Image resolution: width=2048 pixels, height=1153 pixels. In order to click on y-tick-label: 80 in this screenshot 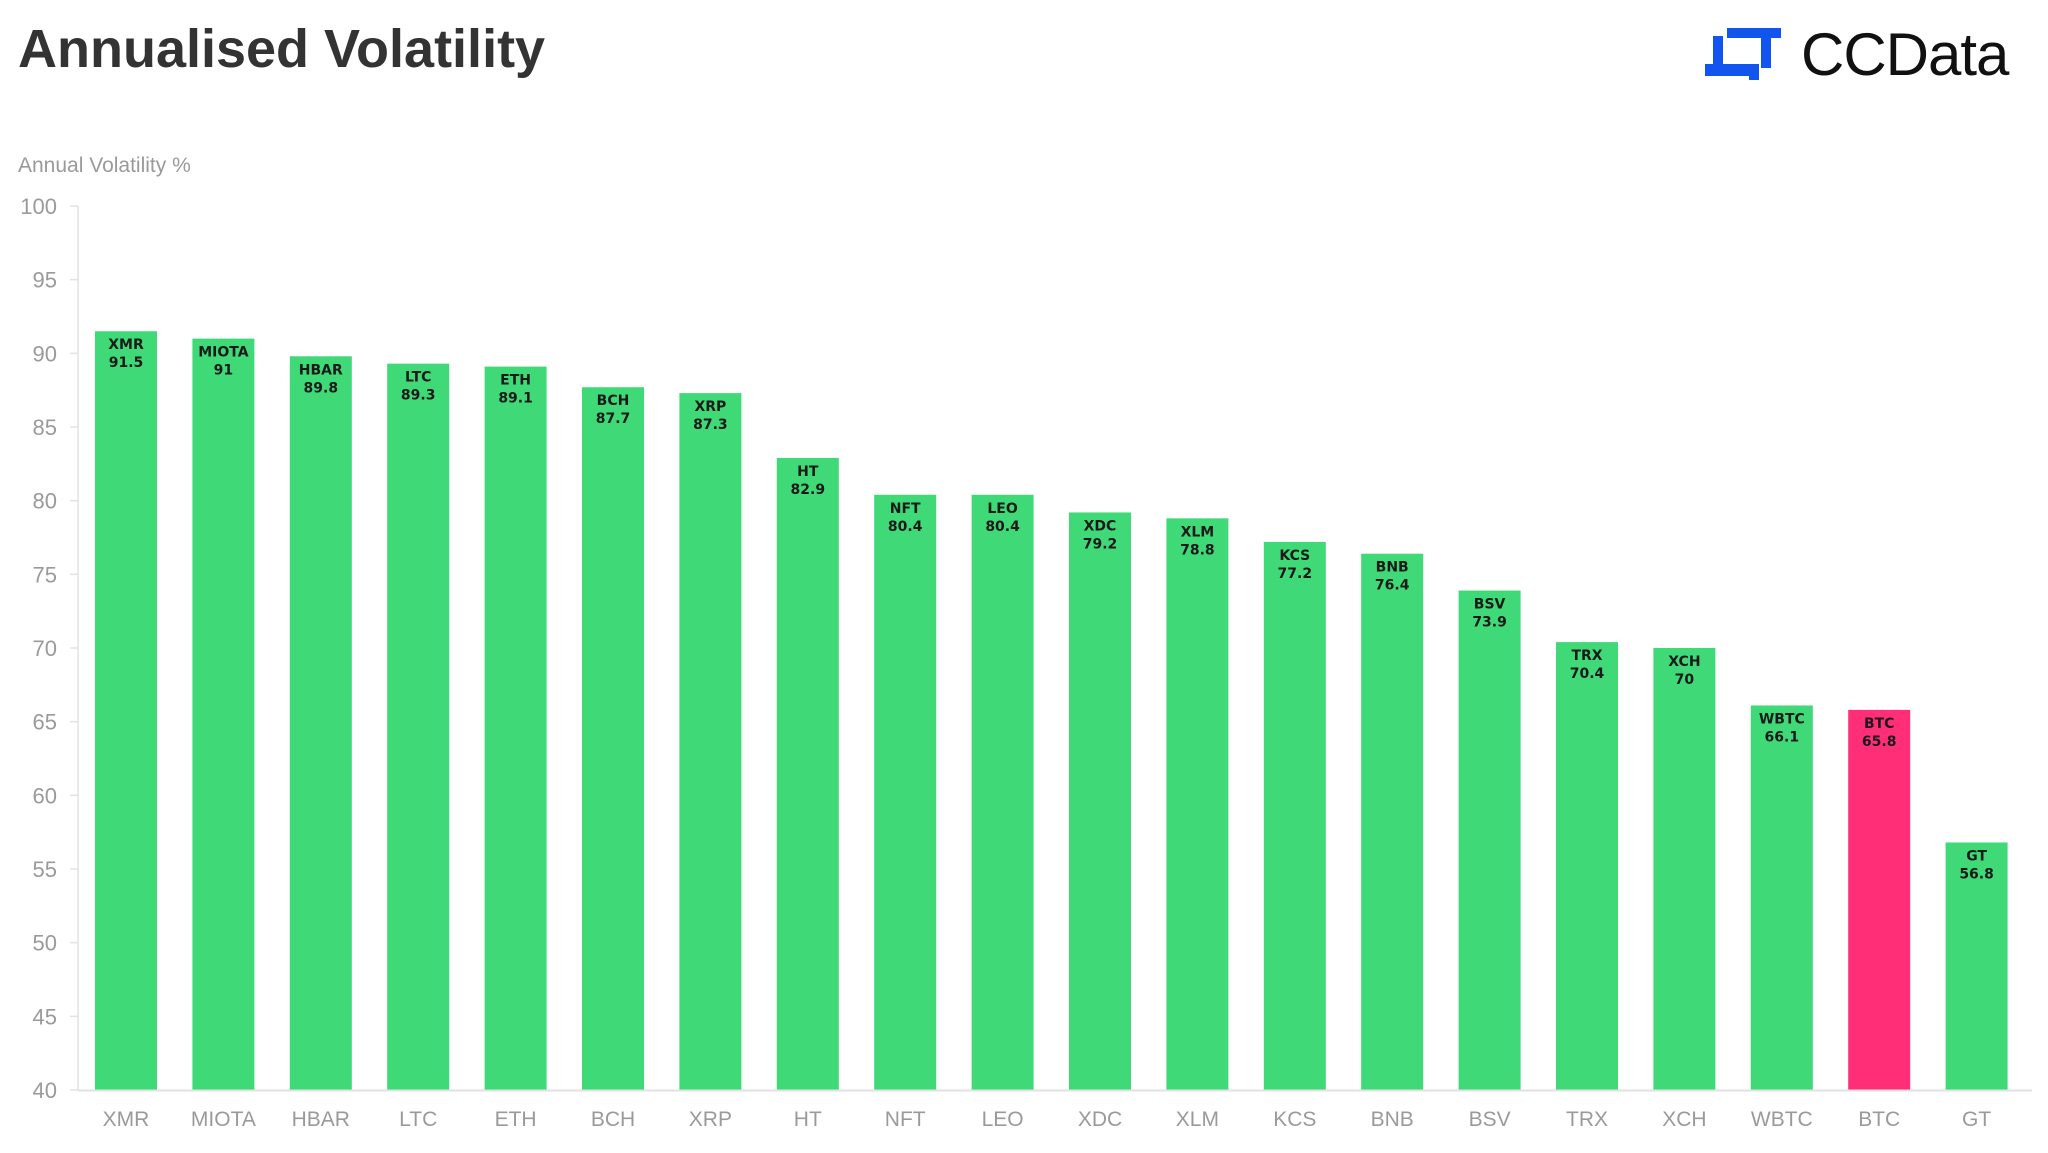, I will do `click(45, 501)`.